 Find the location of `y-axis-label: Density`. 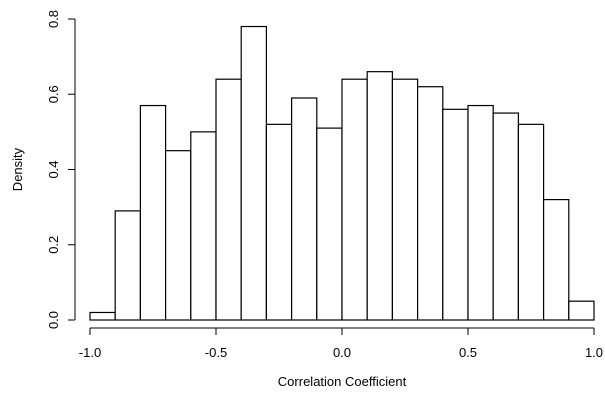

y-axis-label: Density is located at coordinates (17, 169).